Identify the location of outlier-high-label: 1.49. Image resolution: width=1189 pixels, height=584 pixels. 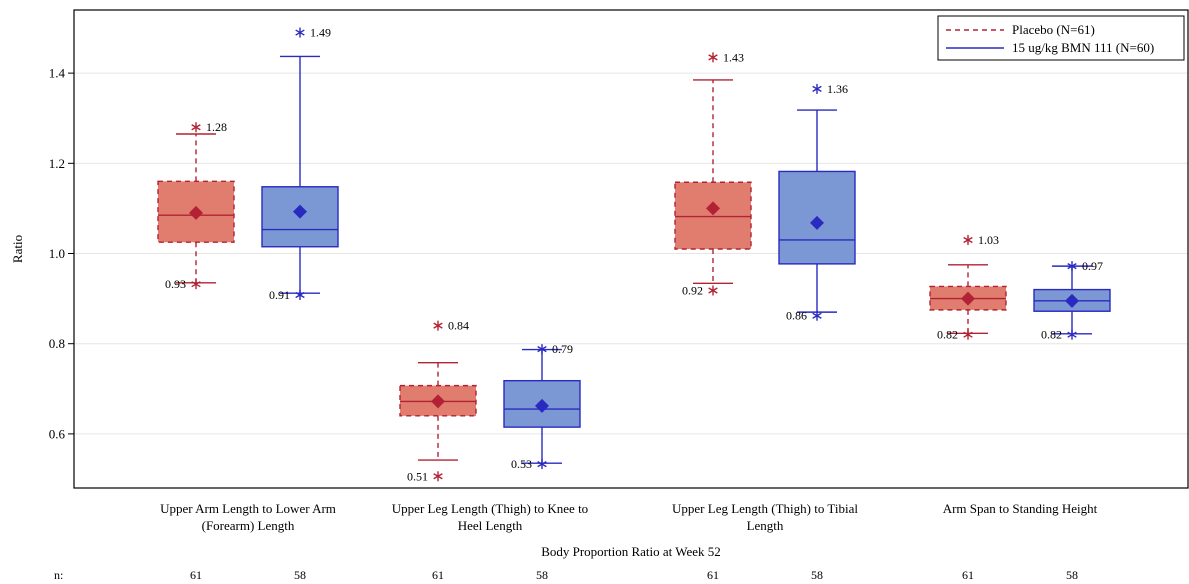
(320, 33).